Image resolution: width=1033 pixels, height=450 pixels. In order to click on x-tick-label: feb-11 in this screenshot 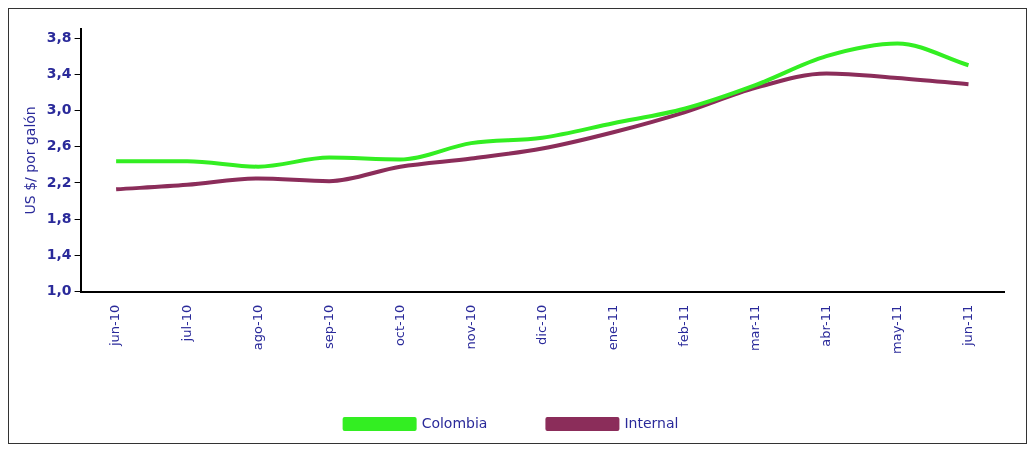, I will do `click(683, 325)`.